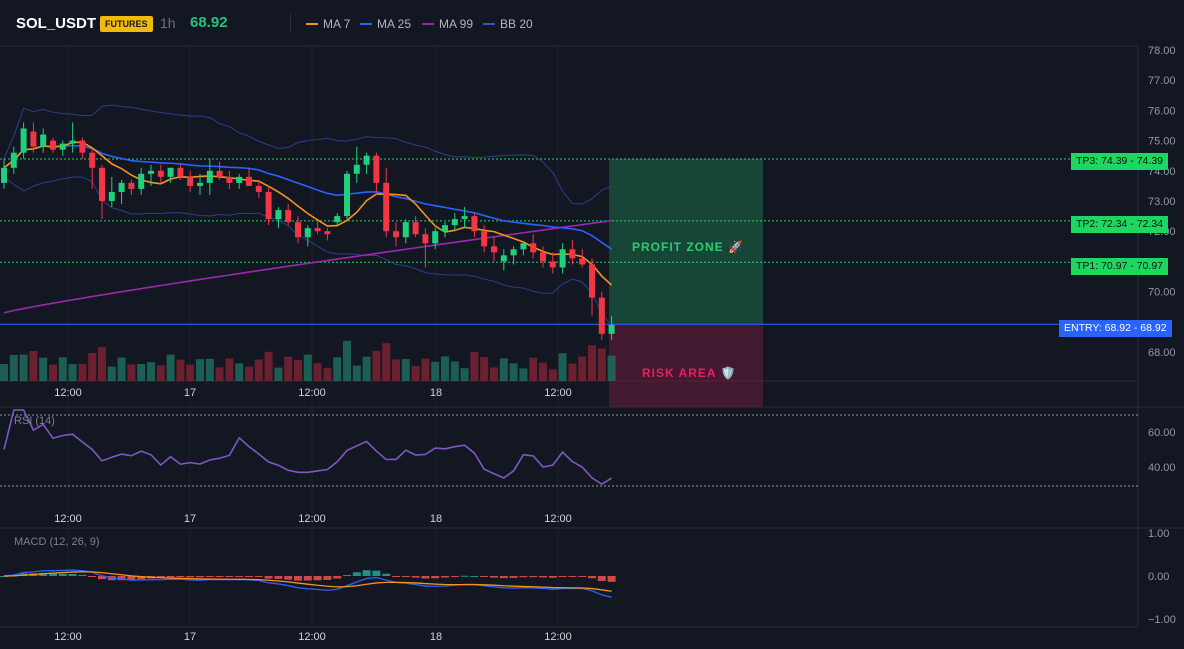  Describe the element at coordinates (168, 23) in the screenshot. I see `timeframe-selector: 1h` at that location.